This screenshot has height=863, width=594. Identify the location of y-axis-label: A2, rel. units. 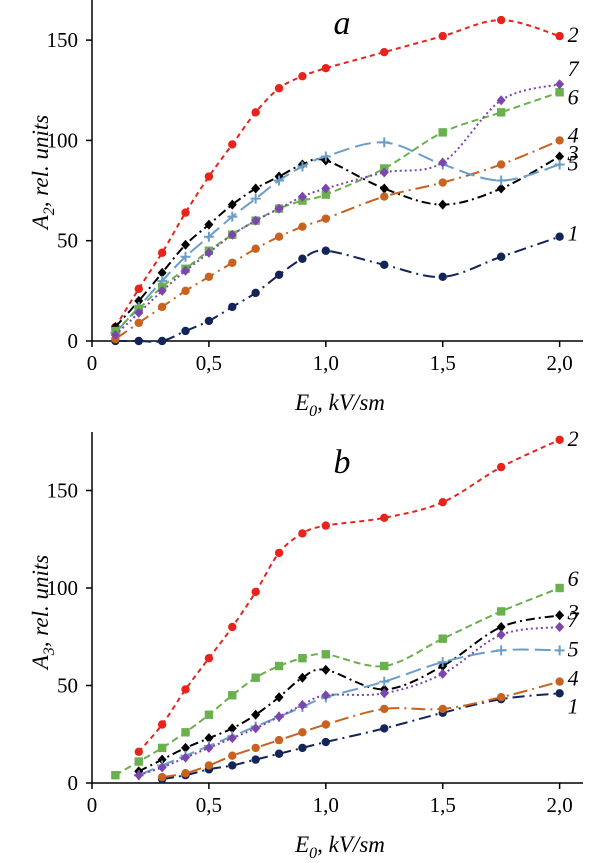
(43, 173).